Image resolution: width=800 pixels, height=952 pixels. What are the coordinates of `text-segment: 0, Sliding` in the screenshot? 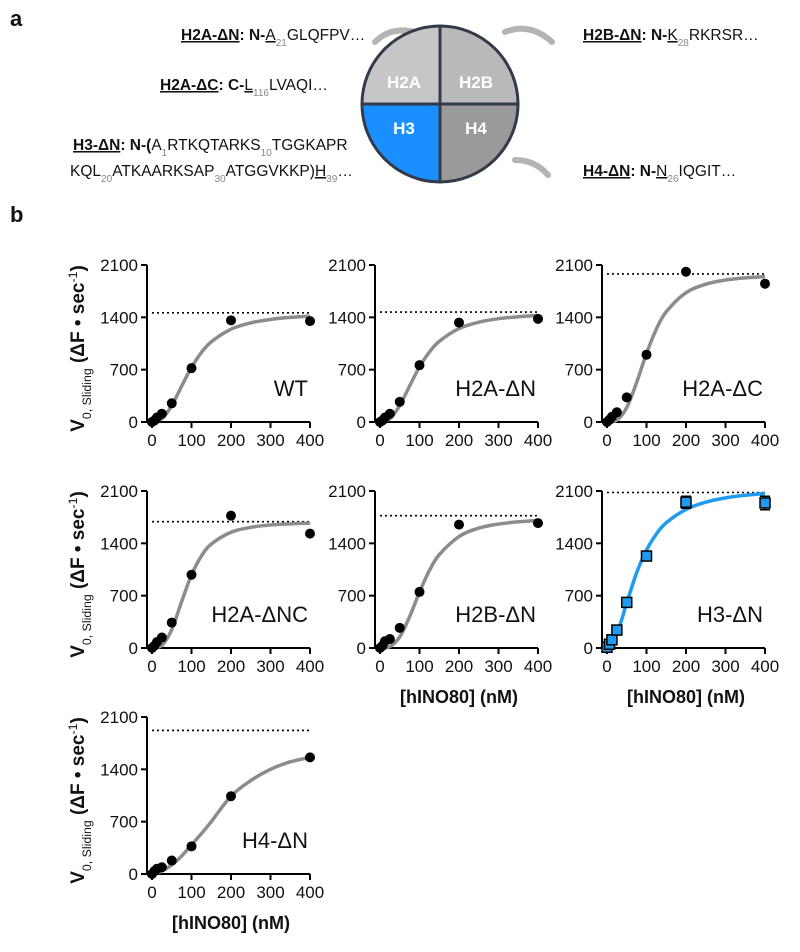 It's located at (87, 845).